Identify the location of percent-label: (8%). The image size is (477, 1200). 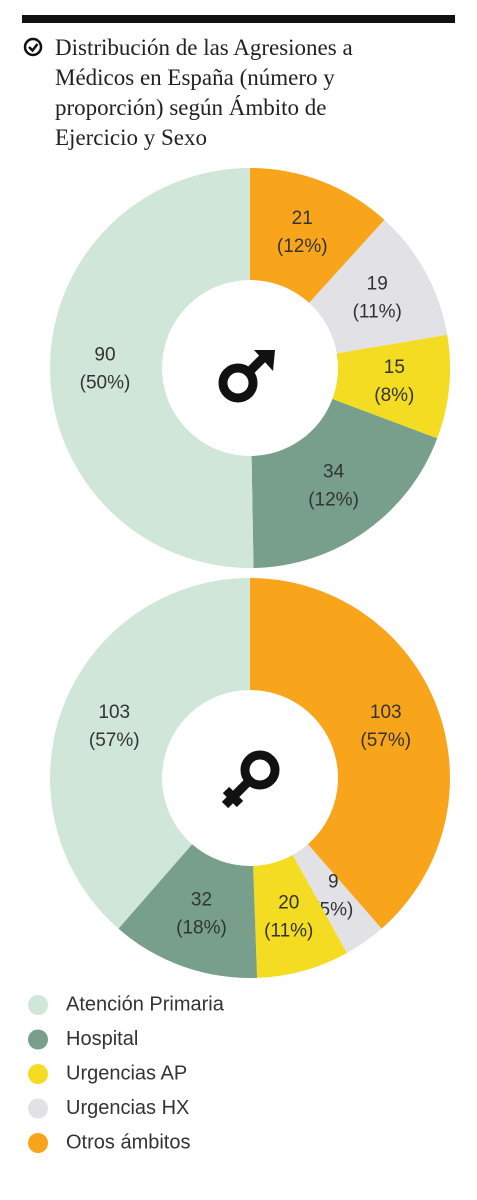
(394, 395).